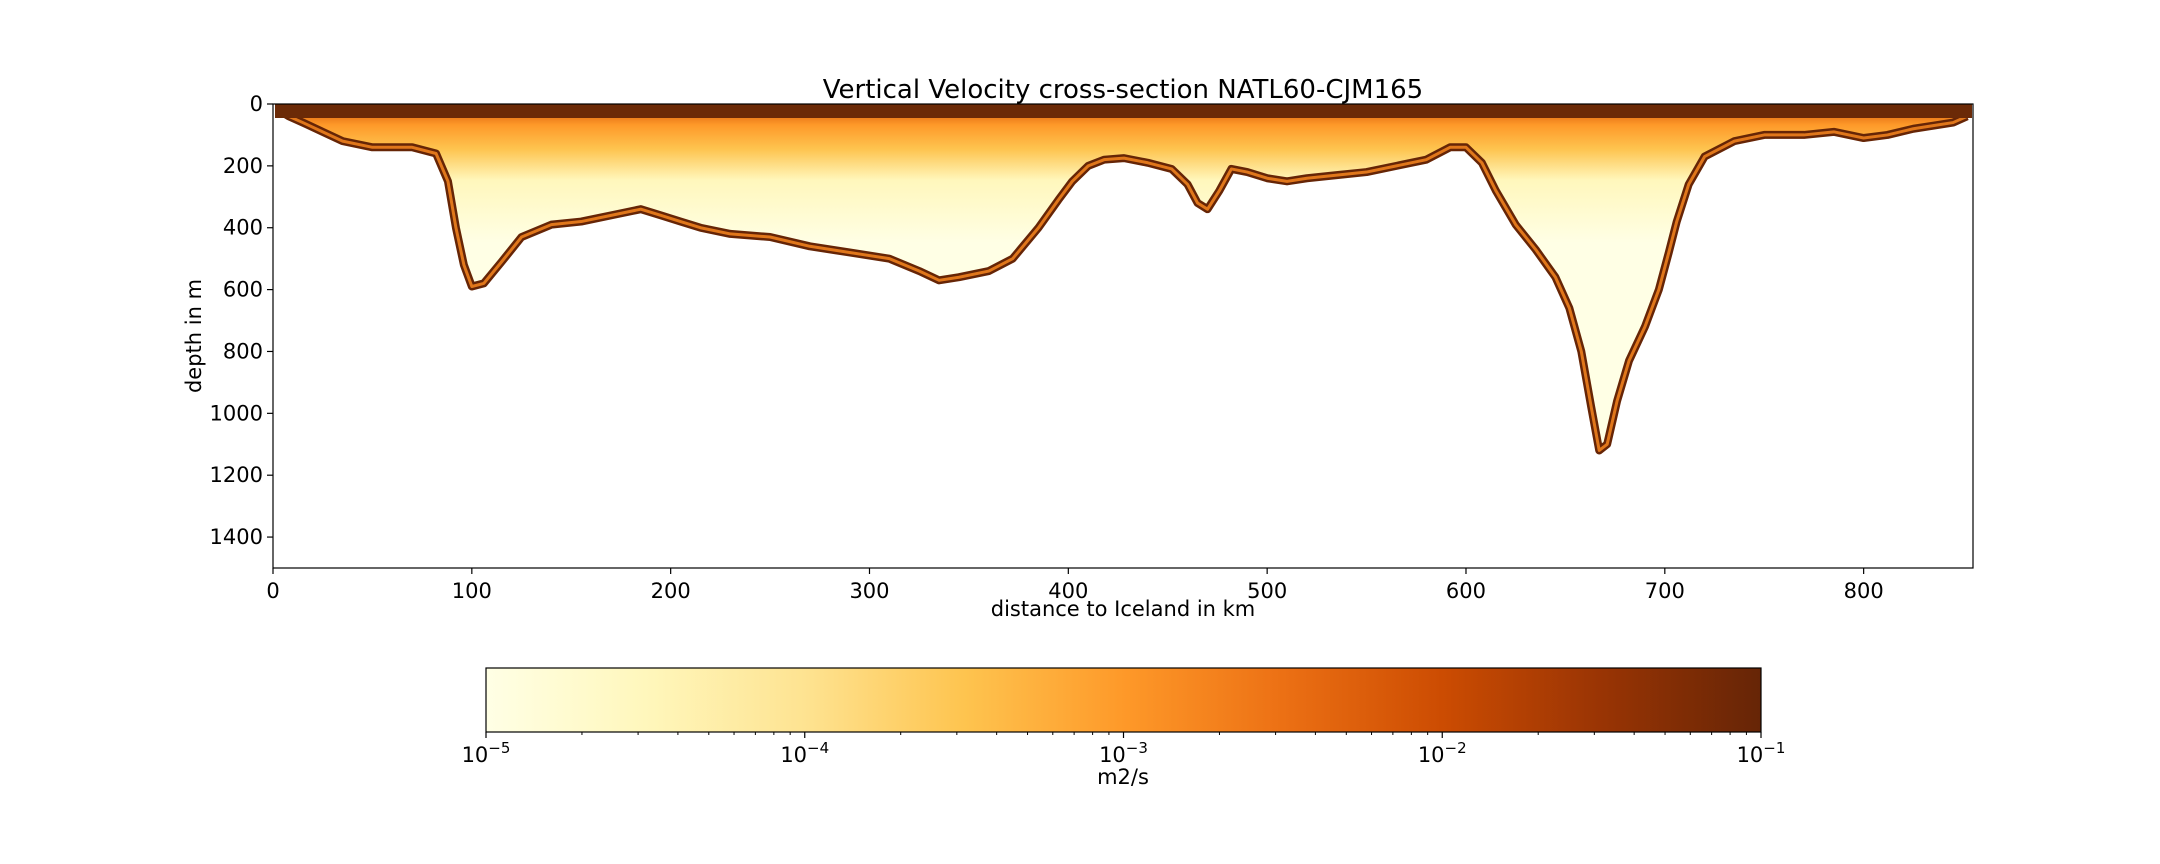 The height and width of the screenshot is (864, 2160). What do you see at coordinates (1123, 111) in the screenshot?
I see `surface-band` at bounding box center [1123, 111].